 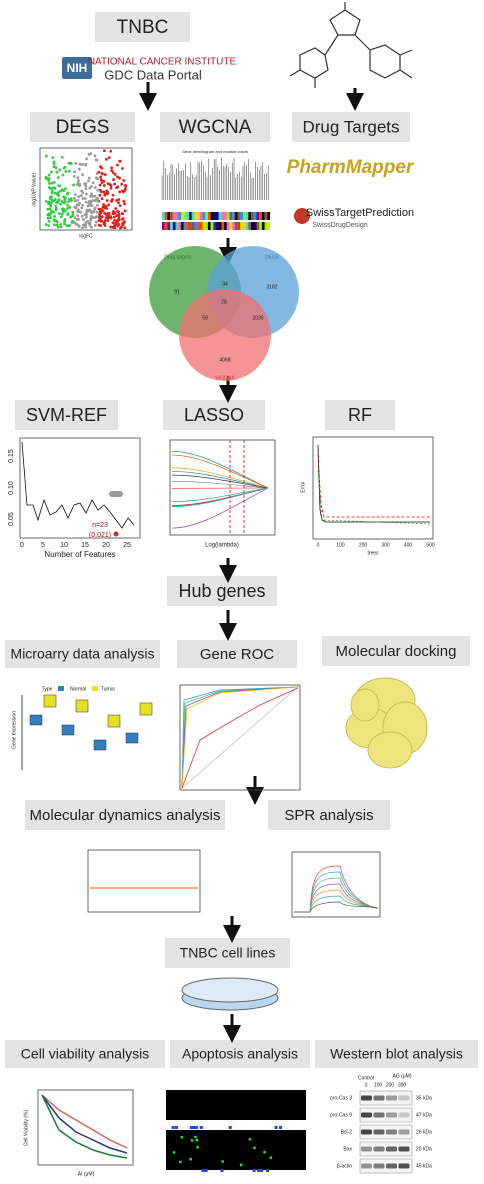 I want to click on label: Gene dendrogram and module colors, so click(x=215, y=151).